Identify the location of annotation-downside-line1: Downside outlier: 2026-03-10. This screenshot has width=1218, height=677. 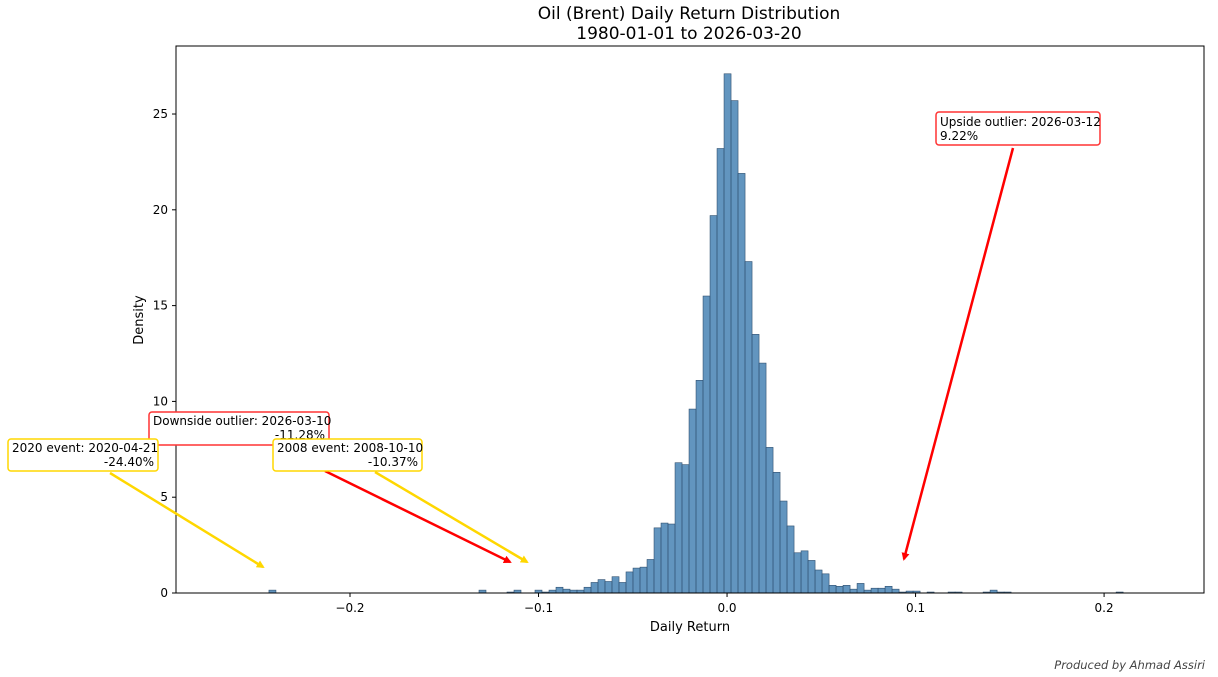
(242, 421).